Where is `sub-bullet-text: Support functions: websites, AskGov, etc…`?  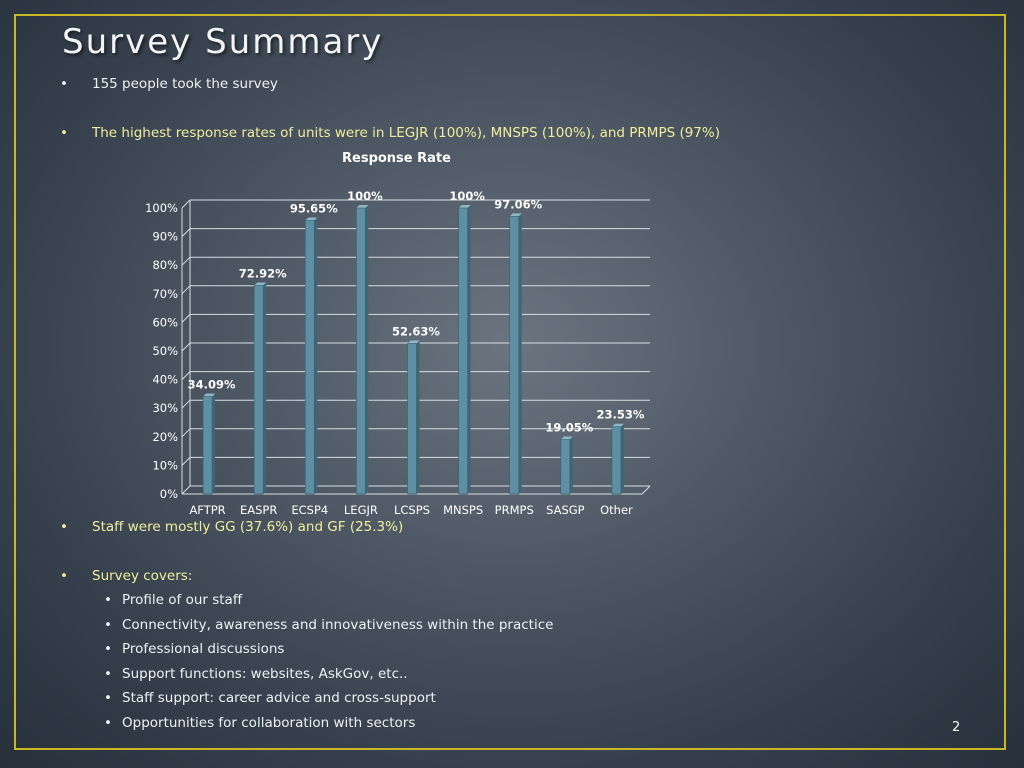 sub-bullet-text: Support functions: websites, AskGov, etc… is located at coordinates (265, 674).